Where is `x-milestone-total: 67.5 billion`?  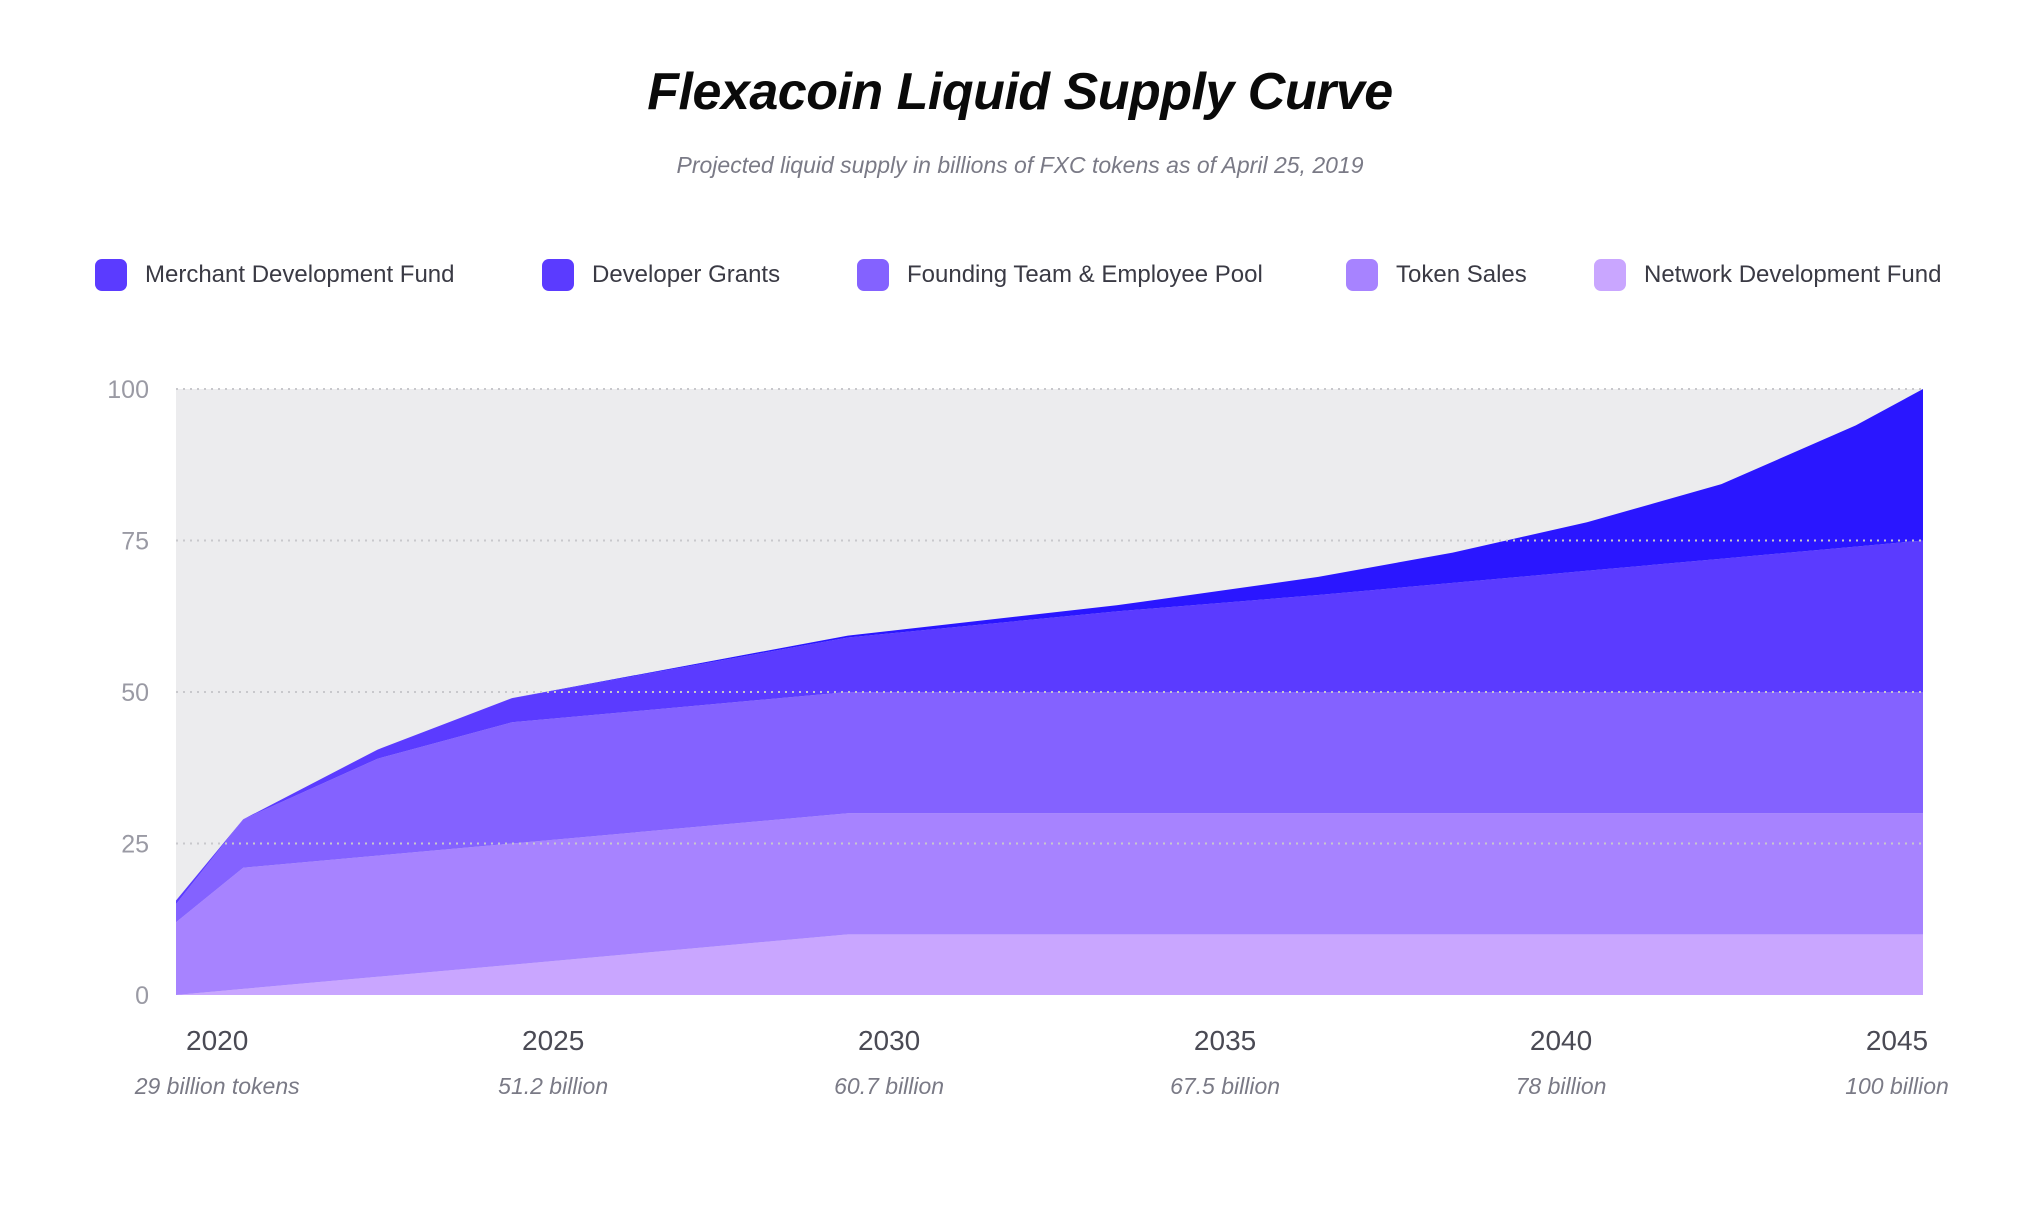
x-milestone-total: 67.5 billion is located at coordinates (1225, 1086).